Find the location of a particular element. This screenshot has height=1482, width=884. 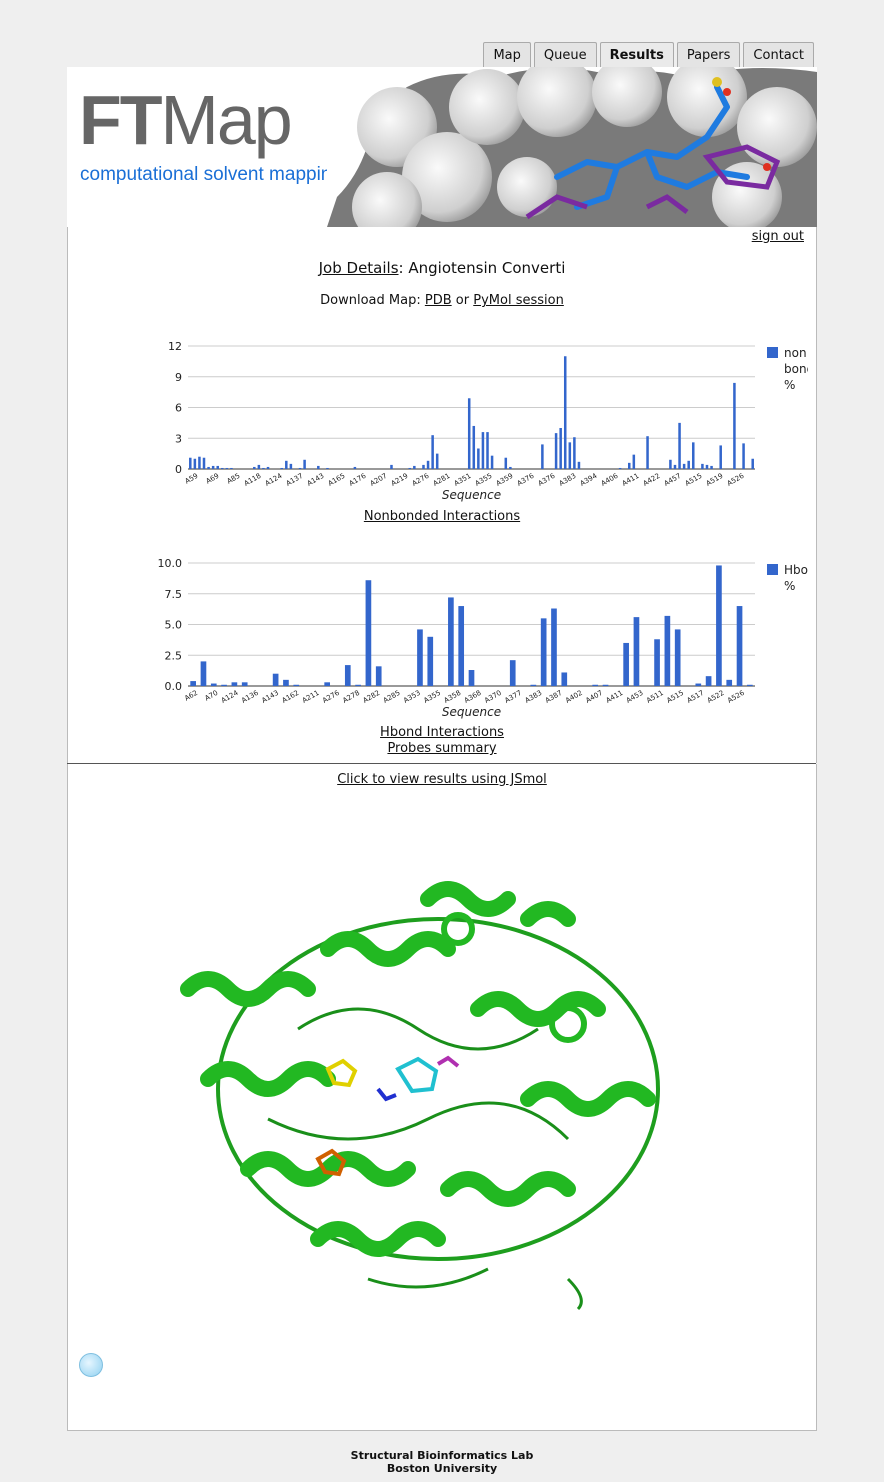

job-name: Angiotensin Converti is located at coordinates (487, 268).